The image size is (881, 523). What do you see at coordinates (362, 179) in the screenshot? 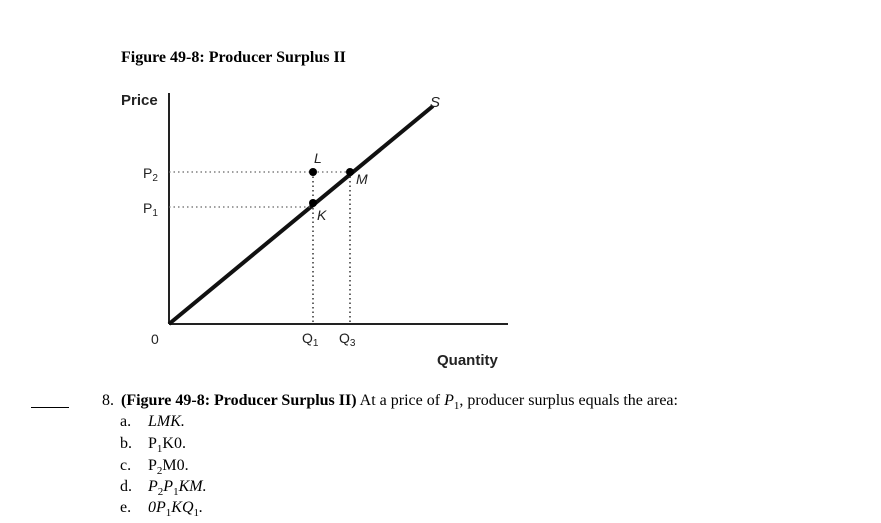
I see `point-label-M: M` at bounding box center [362, 179].